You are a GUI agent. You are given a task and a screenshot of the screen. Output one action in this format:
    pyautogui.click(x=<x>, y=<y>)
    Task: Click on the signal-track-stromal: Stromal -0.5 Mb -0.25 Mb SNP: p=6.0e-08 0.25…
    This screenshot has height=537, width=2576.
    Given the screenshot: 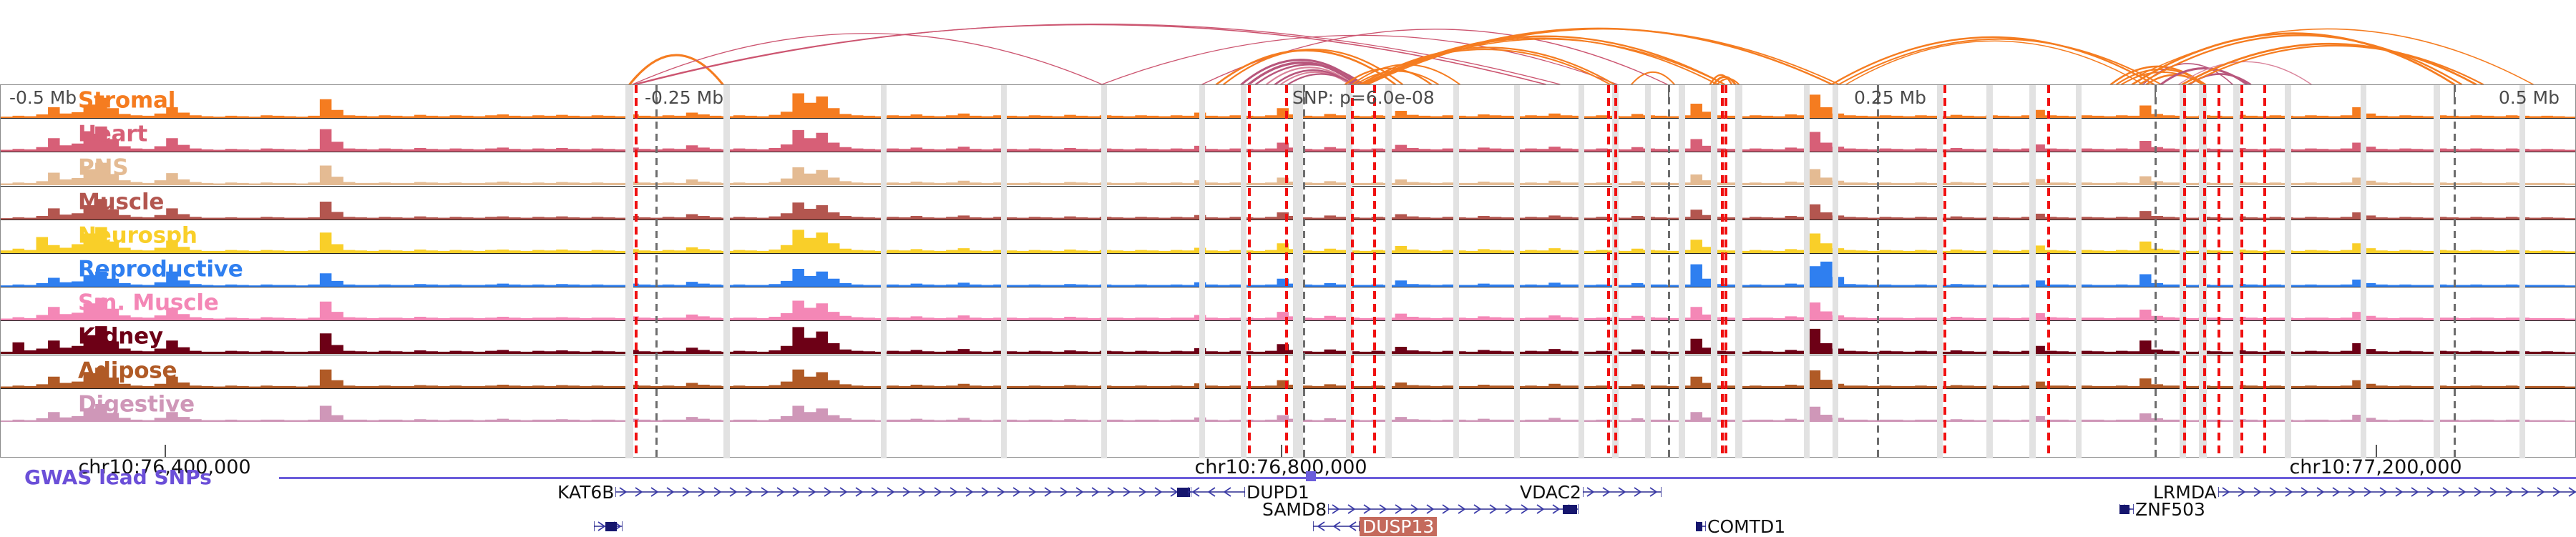 What is the action you would take?
    pyautogui.click(x=1288, y=102)
    